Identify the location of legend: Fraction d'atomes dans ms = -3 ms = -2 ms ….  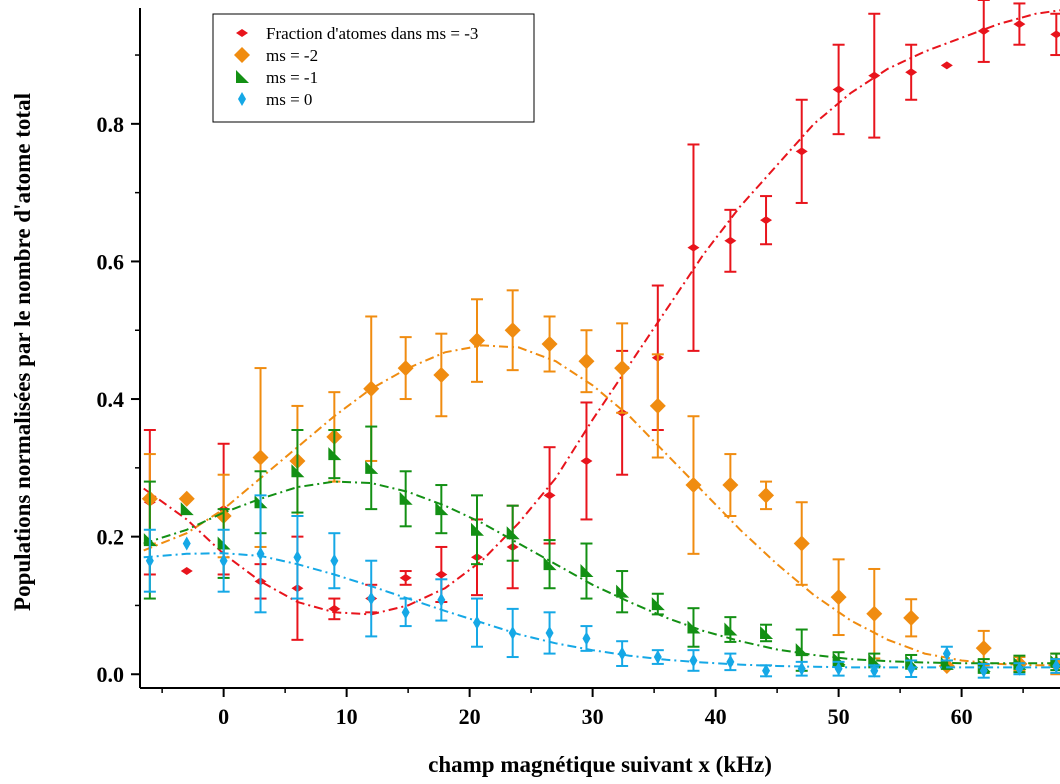
(373, 68).